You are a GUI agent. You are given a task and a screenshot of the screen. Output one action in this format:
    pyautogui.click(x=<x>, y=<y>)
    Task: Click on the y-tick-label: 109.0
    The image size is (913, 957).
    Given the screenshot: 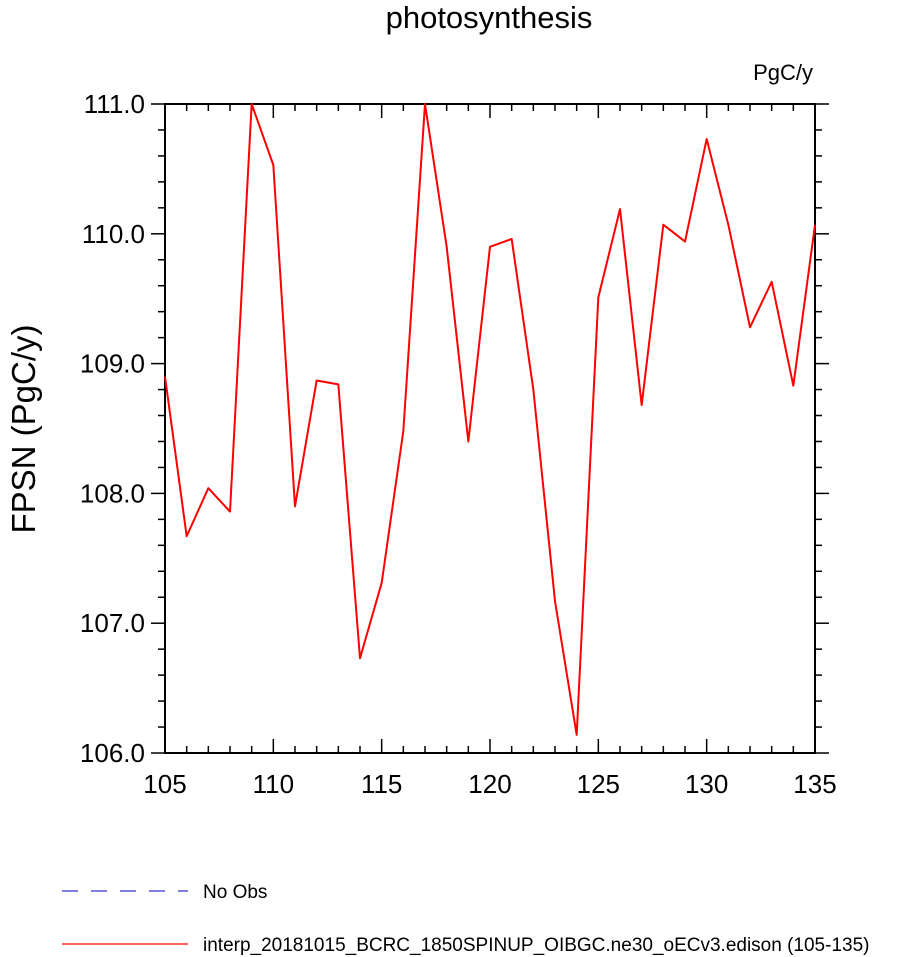 What is the action you would take?
    pyautogui.click(x=112, y=364)
    